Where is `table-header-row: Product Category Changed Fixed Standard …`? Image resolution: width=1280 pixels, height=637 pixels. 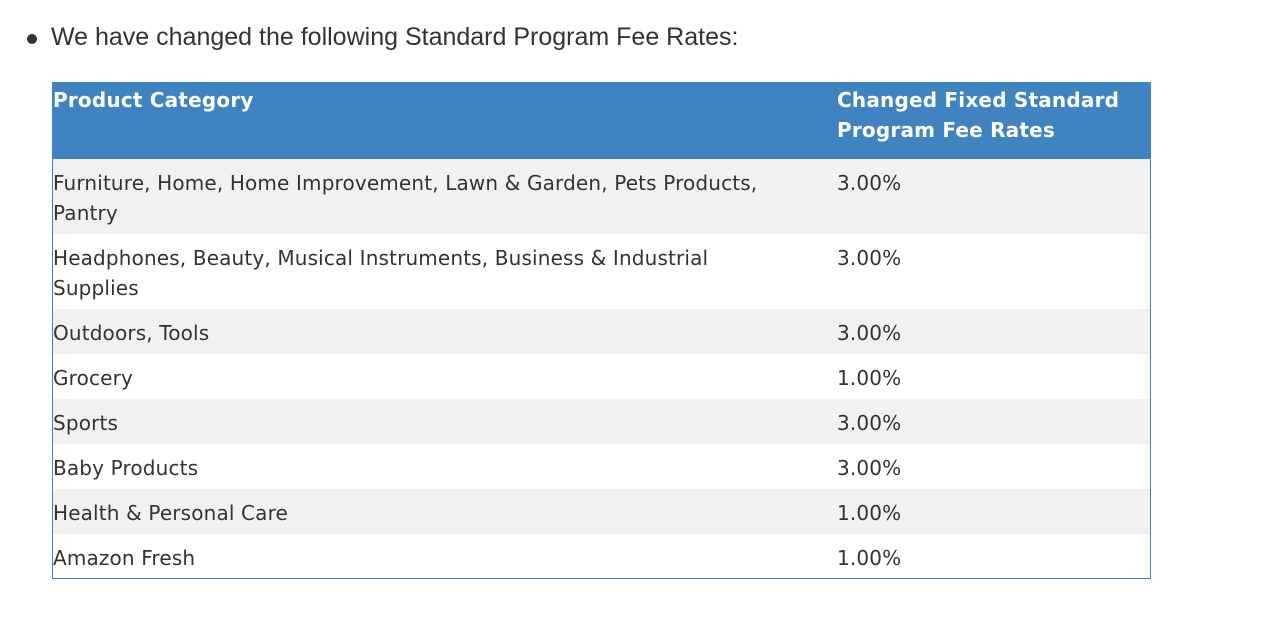
table-header-row: Product Category Changed Fixed Standard … is located at coordinates (601, 120).